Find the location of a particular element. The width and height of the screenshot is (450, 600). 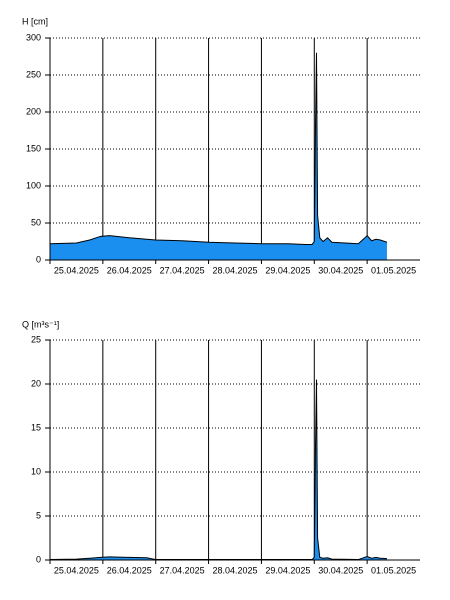

y-tick-label: 200 is located at coordinates (33, 111).